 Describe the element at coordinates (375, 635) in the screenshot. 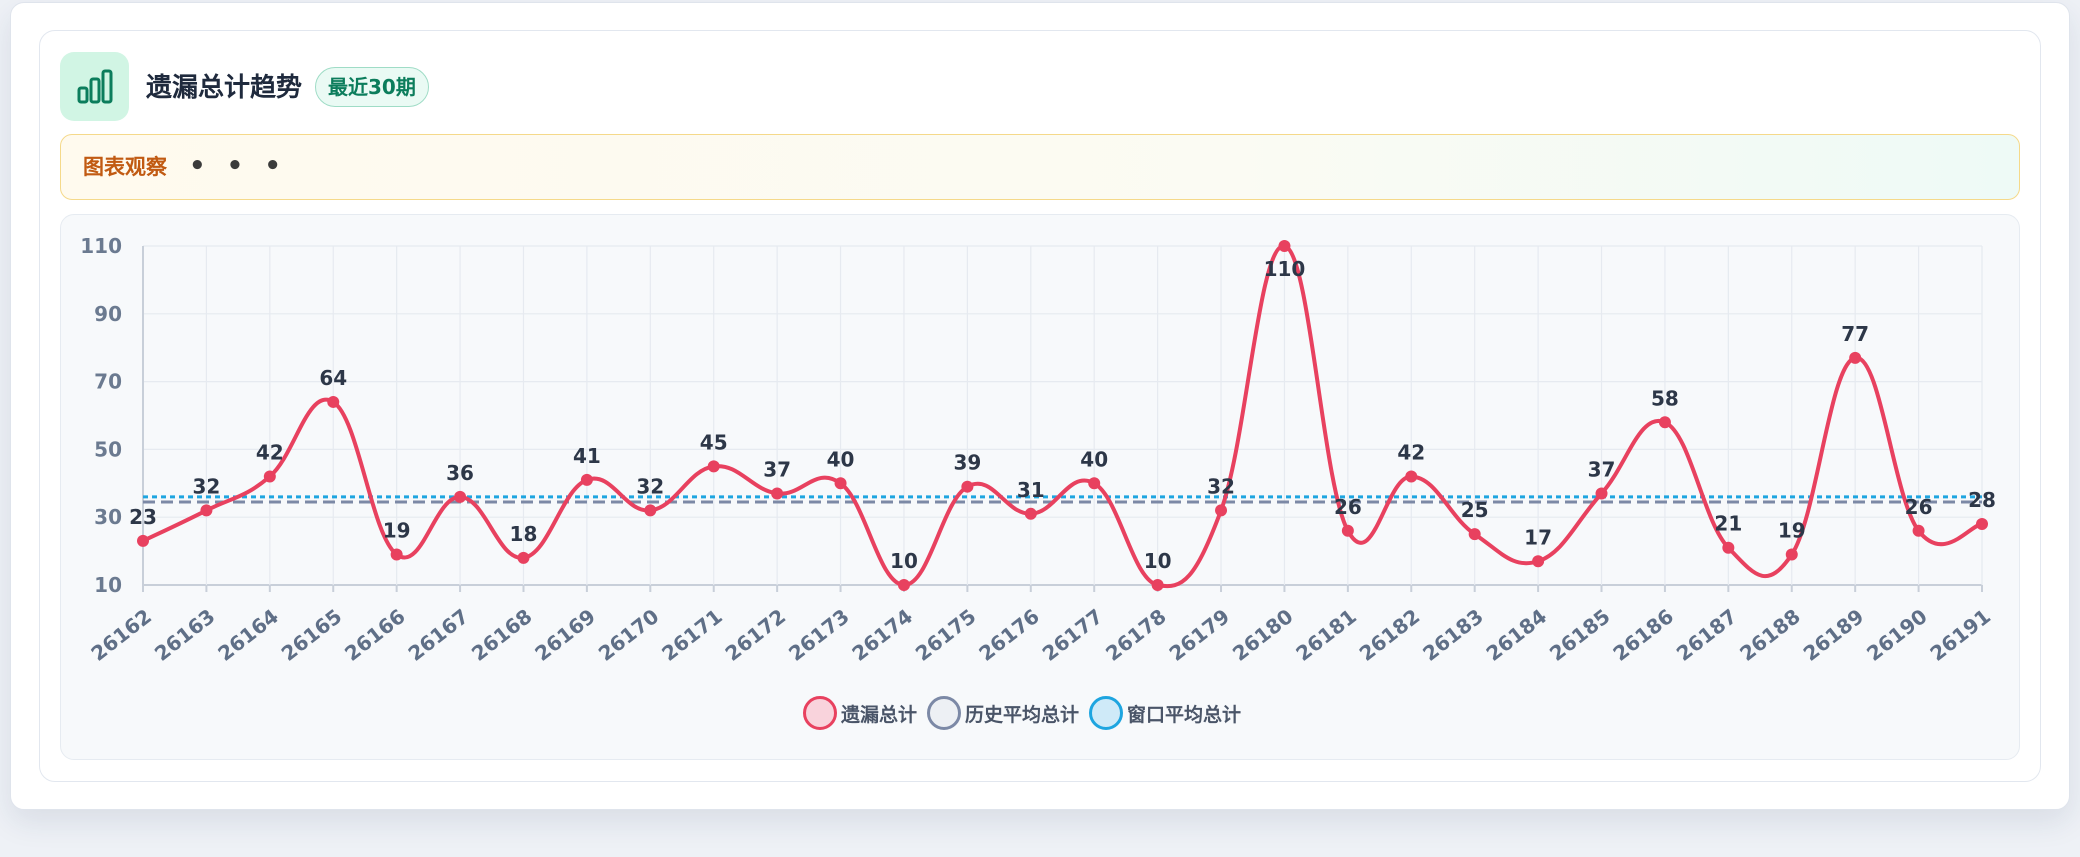

I see `x-tick-label: 26166` at that location.